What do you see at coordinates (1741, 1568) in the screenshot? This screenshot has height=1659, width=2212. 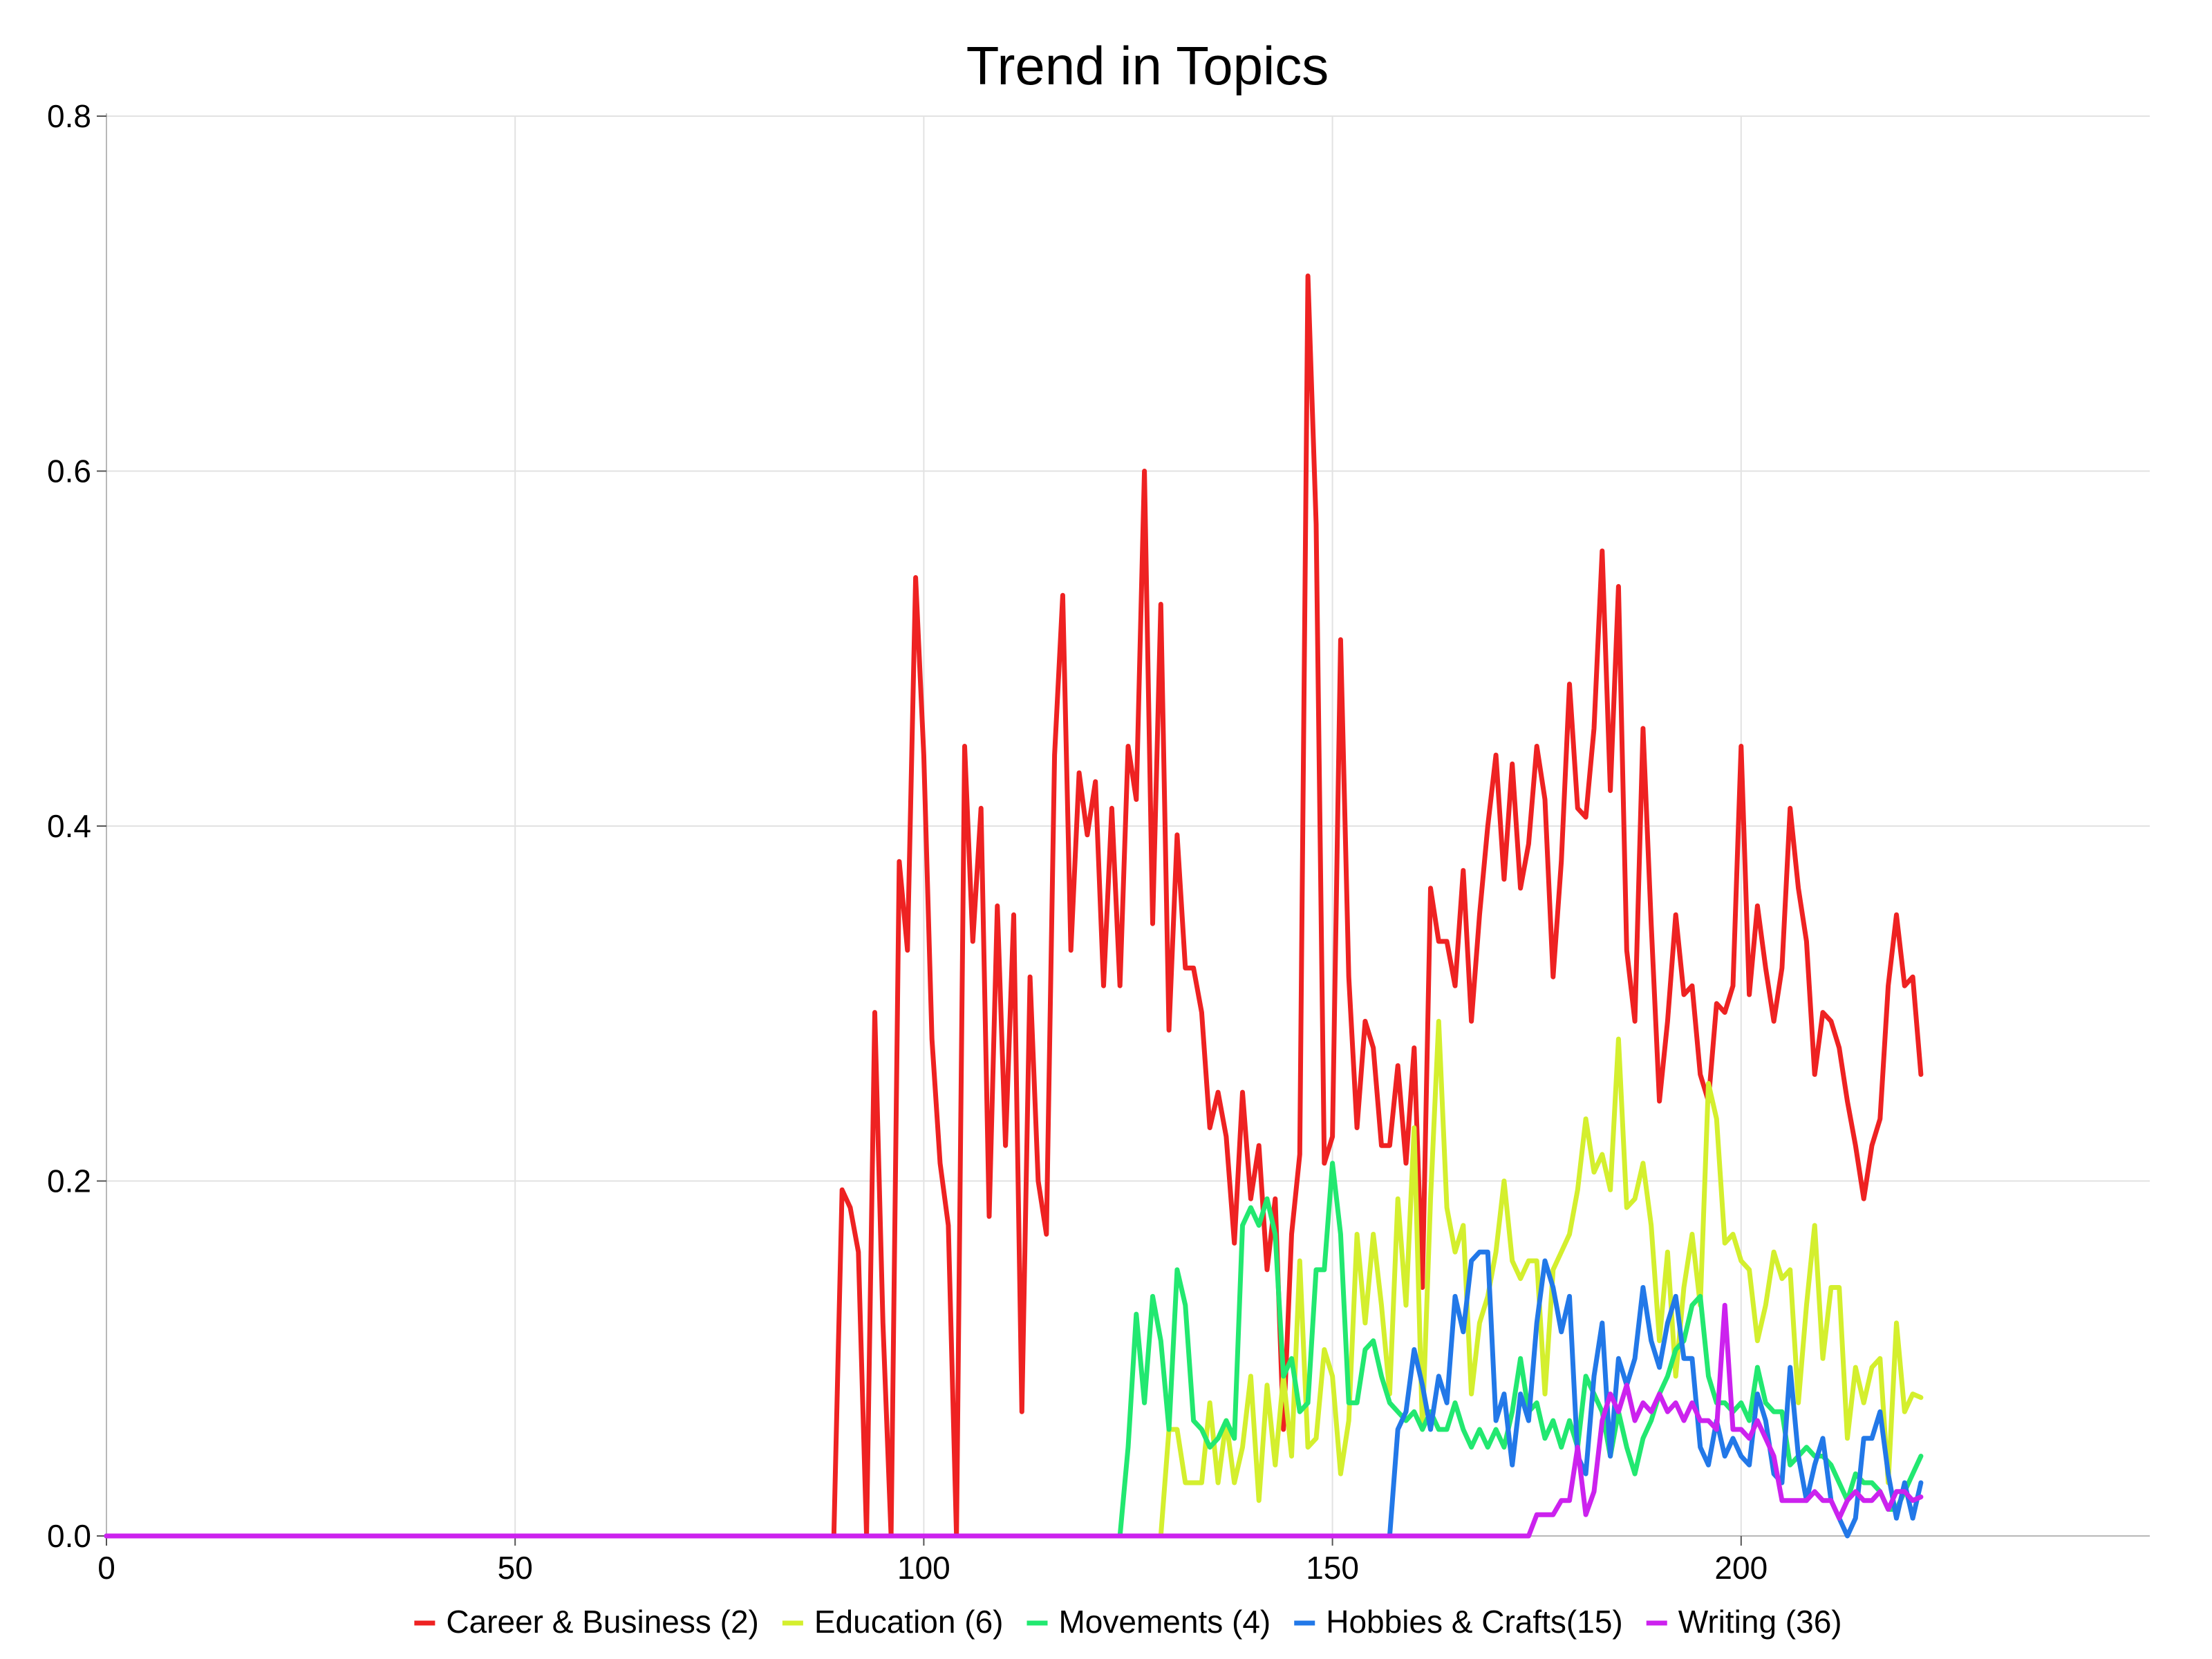 I see `x-tick-label: 200` at bounding box center [1741, 1568].